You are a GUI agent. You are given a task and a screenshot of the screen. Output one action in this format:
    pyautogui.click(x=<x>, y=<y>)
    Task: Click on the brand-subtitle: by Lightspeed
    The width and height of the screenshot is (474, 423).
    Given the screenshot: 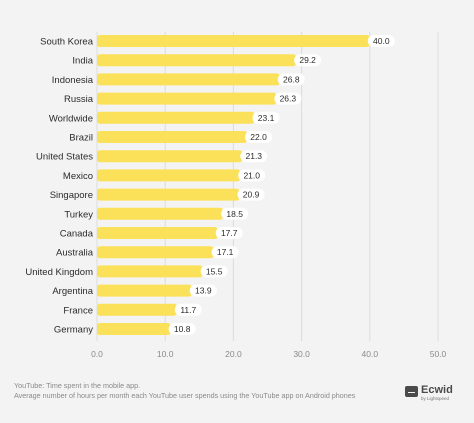 What is the action you would take?
    pyautogui.click(x=435, y=398)
    